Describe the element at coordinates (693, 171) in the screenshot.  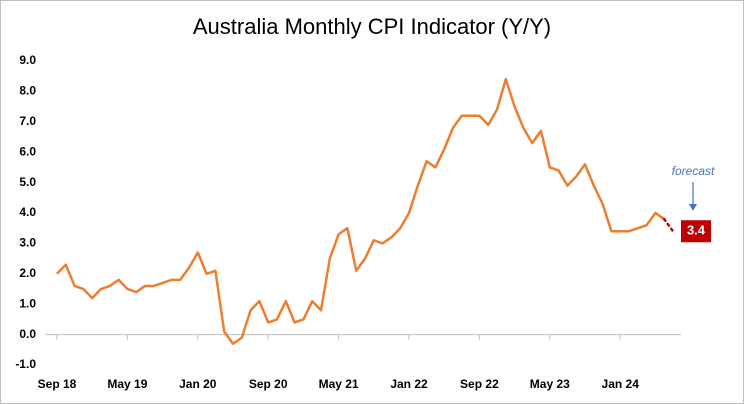
I see `annotation: forecast` at that location.